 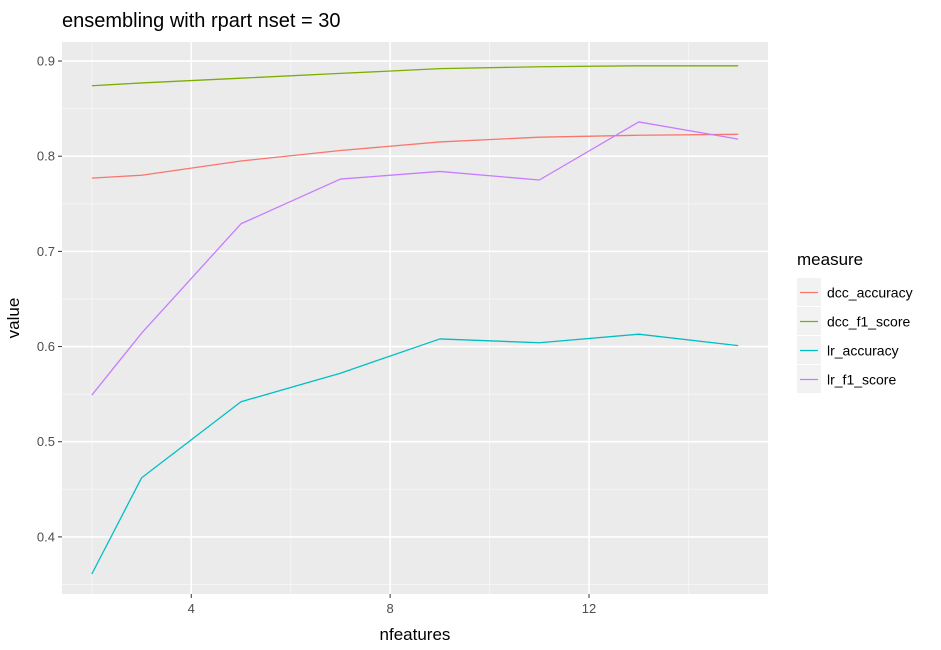 What do you see at coordinates (46, 251) in the screenshot?
I see `y-tick-label: 0.7` at bounding box center [46, 251].